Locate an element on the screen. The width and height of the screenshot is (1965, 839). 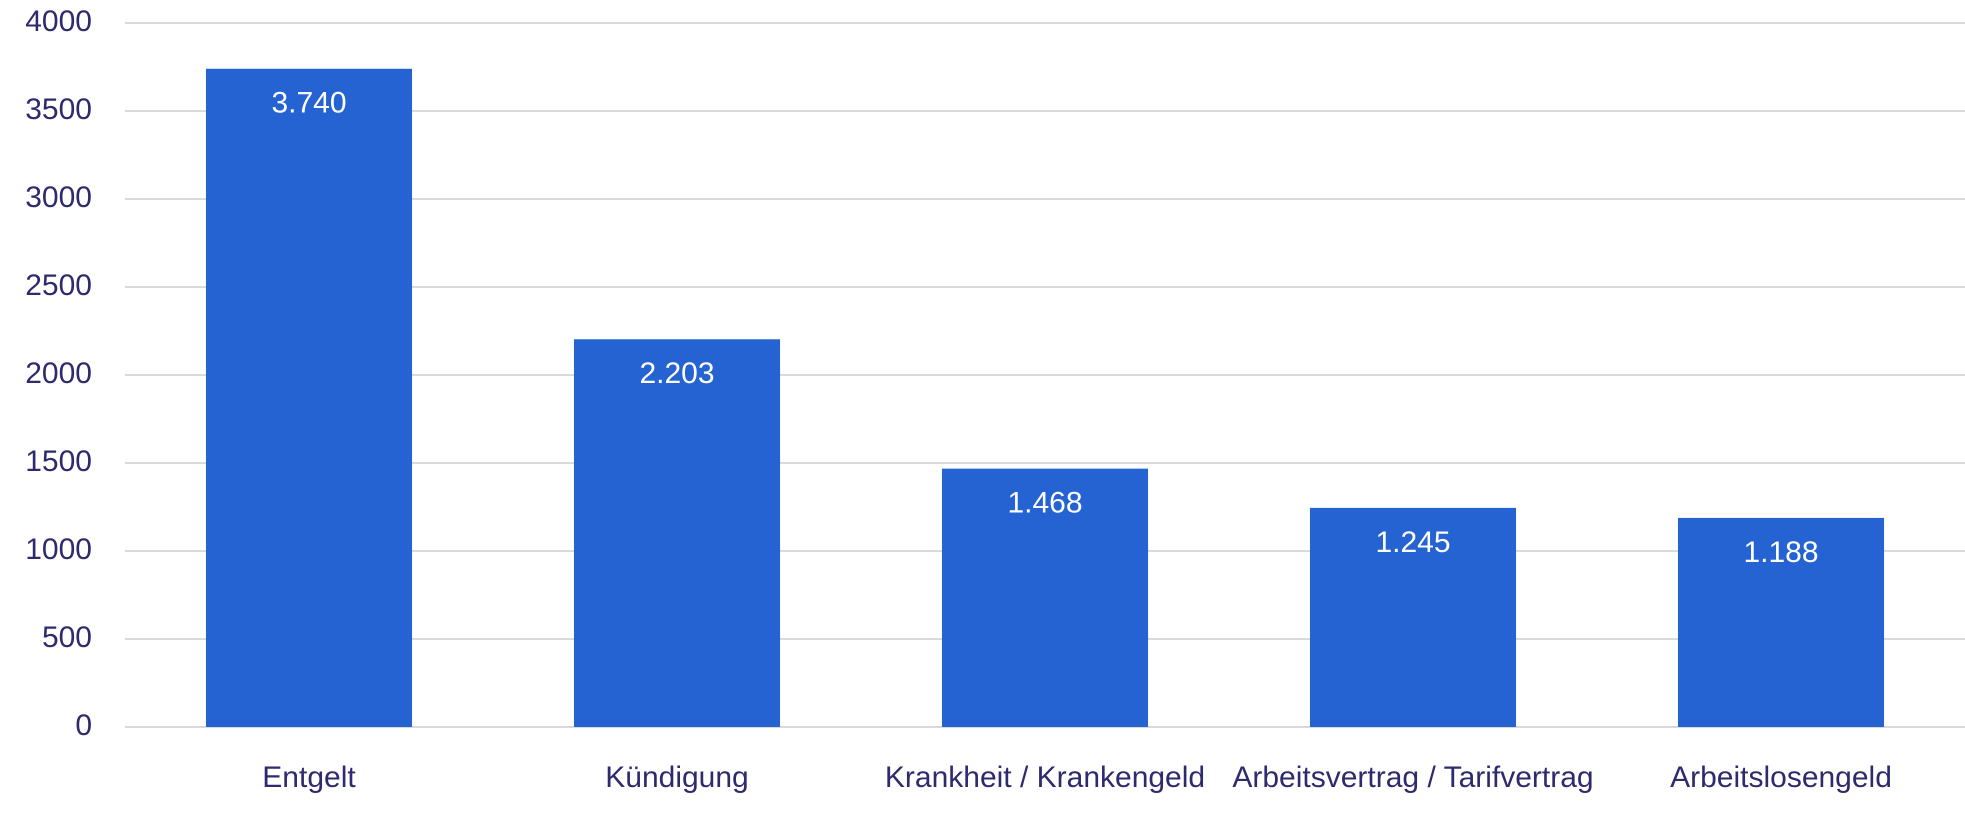
y-tick-label: 3500 is located at coordinates (58, 109).